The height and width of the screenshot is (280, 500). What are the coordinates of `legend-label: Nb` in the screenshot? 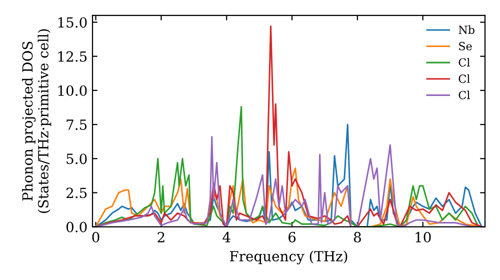 It's located at (466, 29).